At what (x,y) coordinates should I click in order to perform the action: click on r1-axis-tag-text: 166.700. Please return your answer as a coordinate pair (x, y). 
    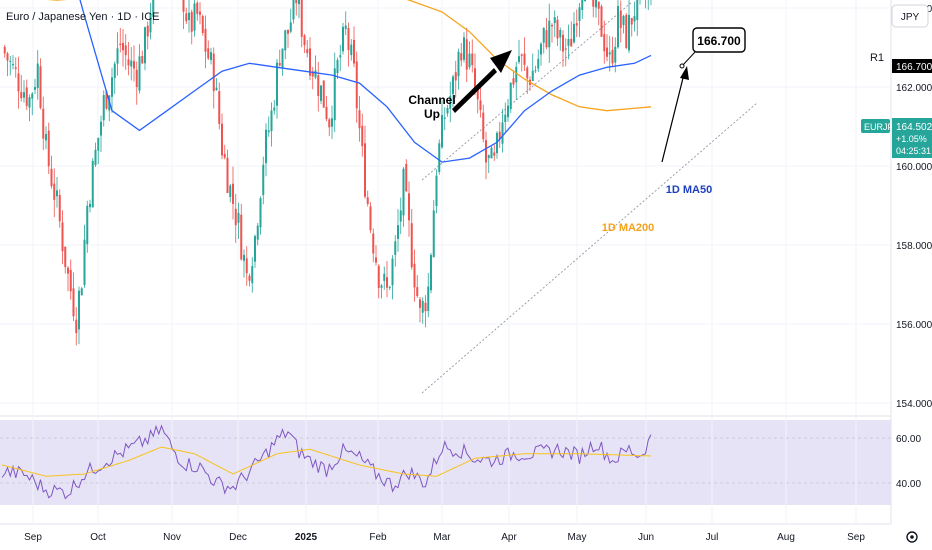
    Looking at the image, I should click on (914, 67).